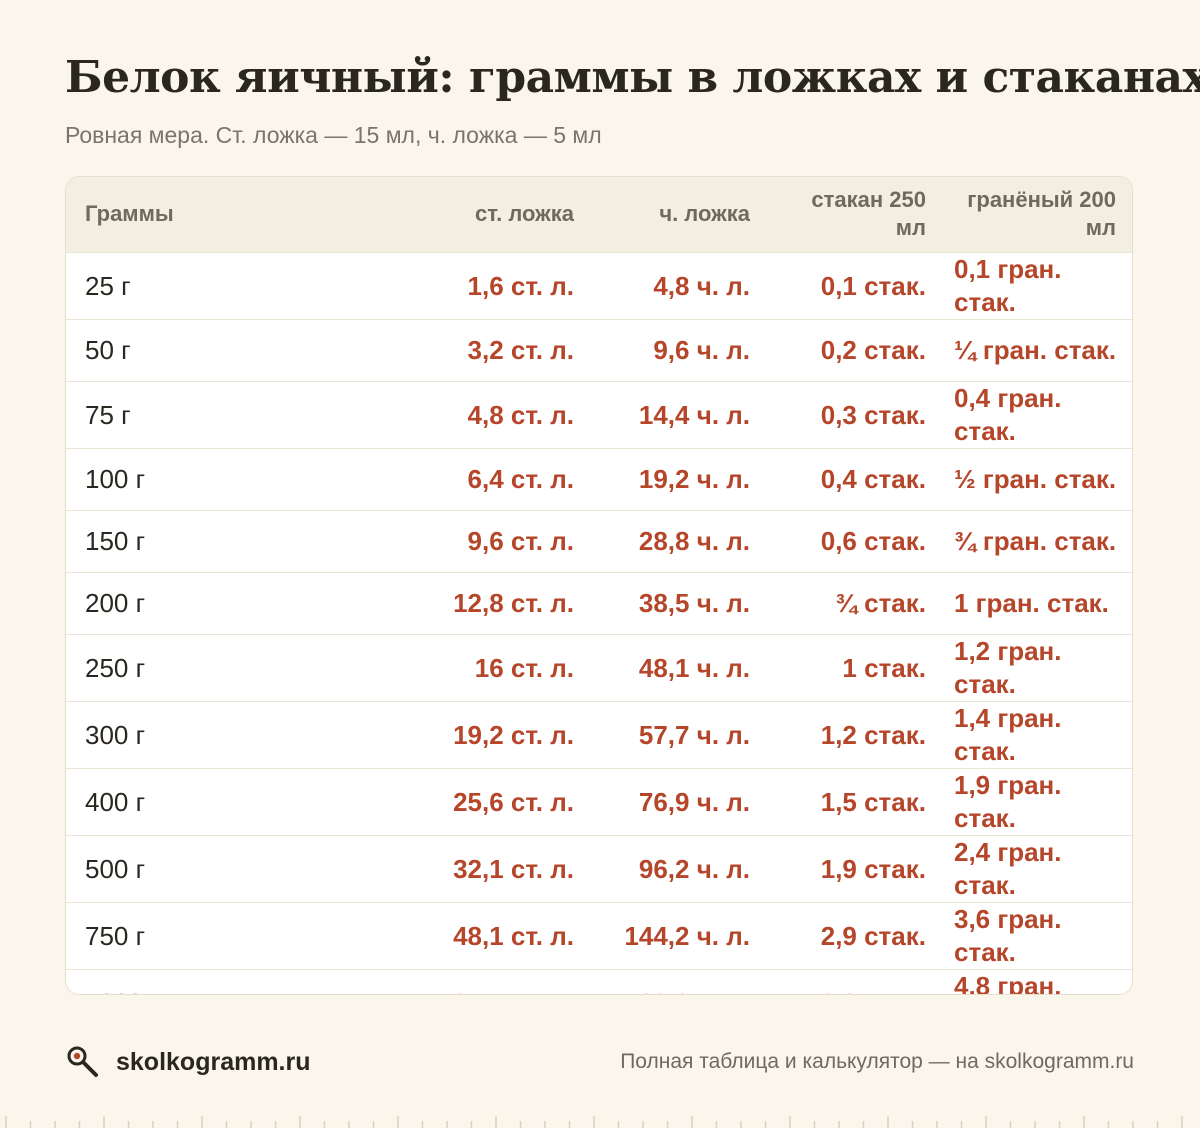 Image resolution: width=1200 pixels, height=1128 pixels. I want to click on cell-tablespoon: 16 ст. л., so click(524, 667).